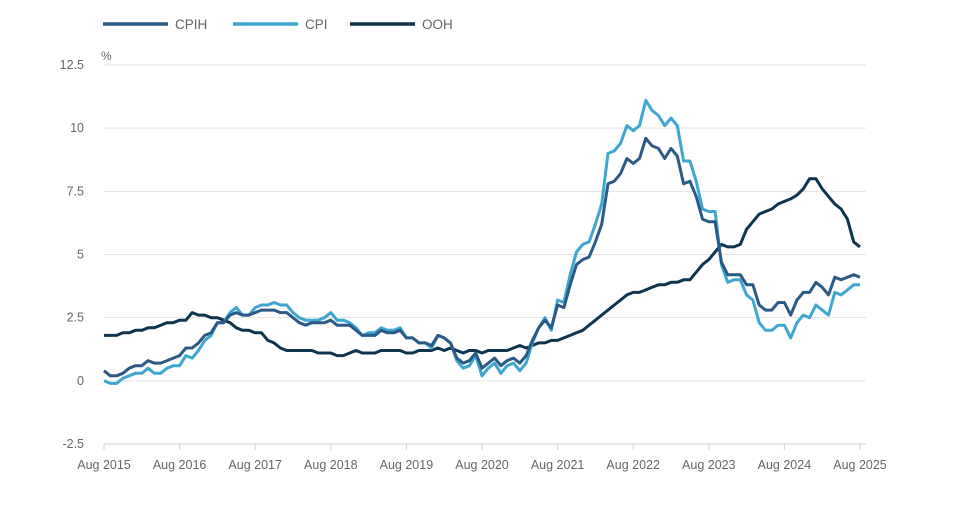 The height and width of the screenshot is (509, 980). Describe the element at coordinates (180, 465) in the screenshot. I see `x-tick-label: Aug 2016` at that location.